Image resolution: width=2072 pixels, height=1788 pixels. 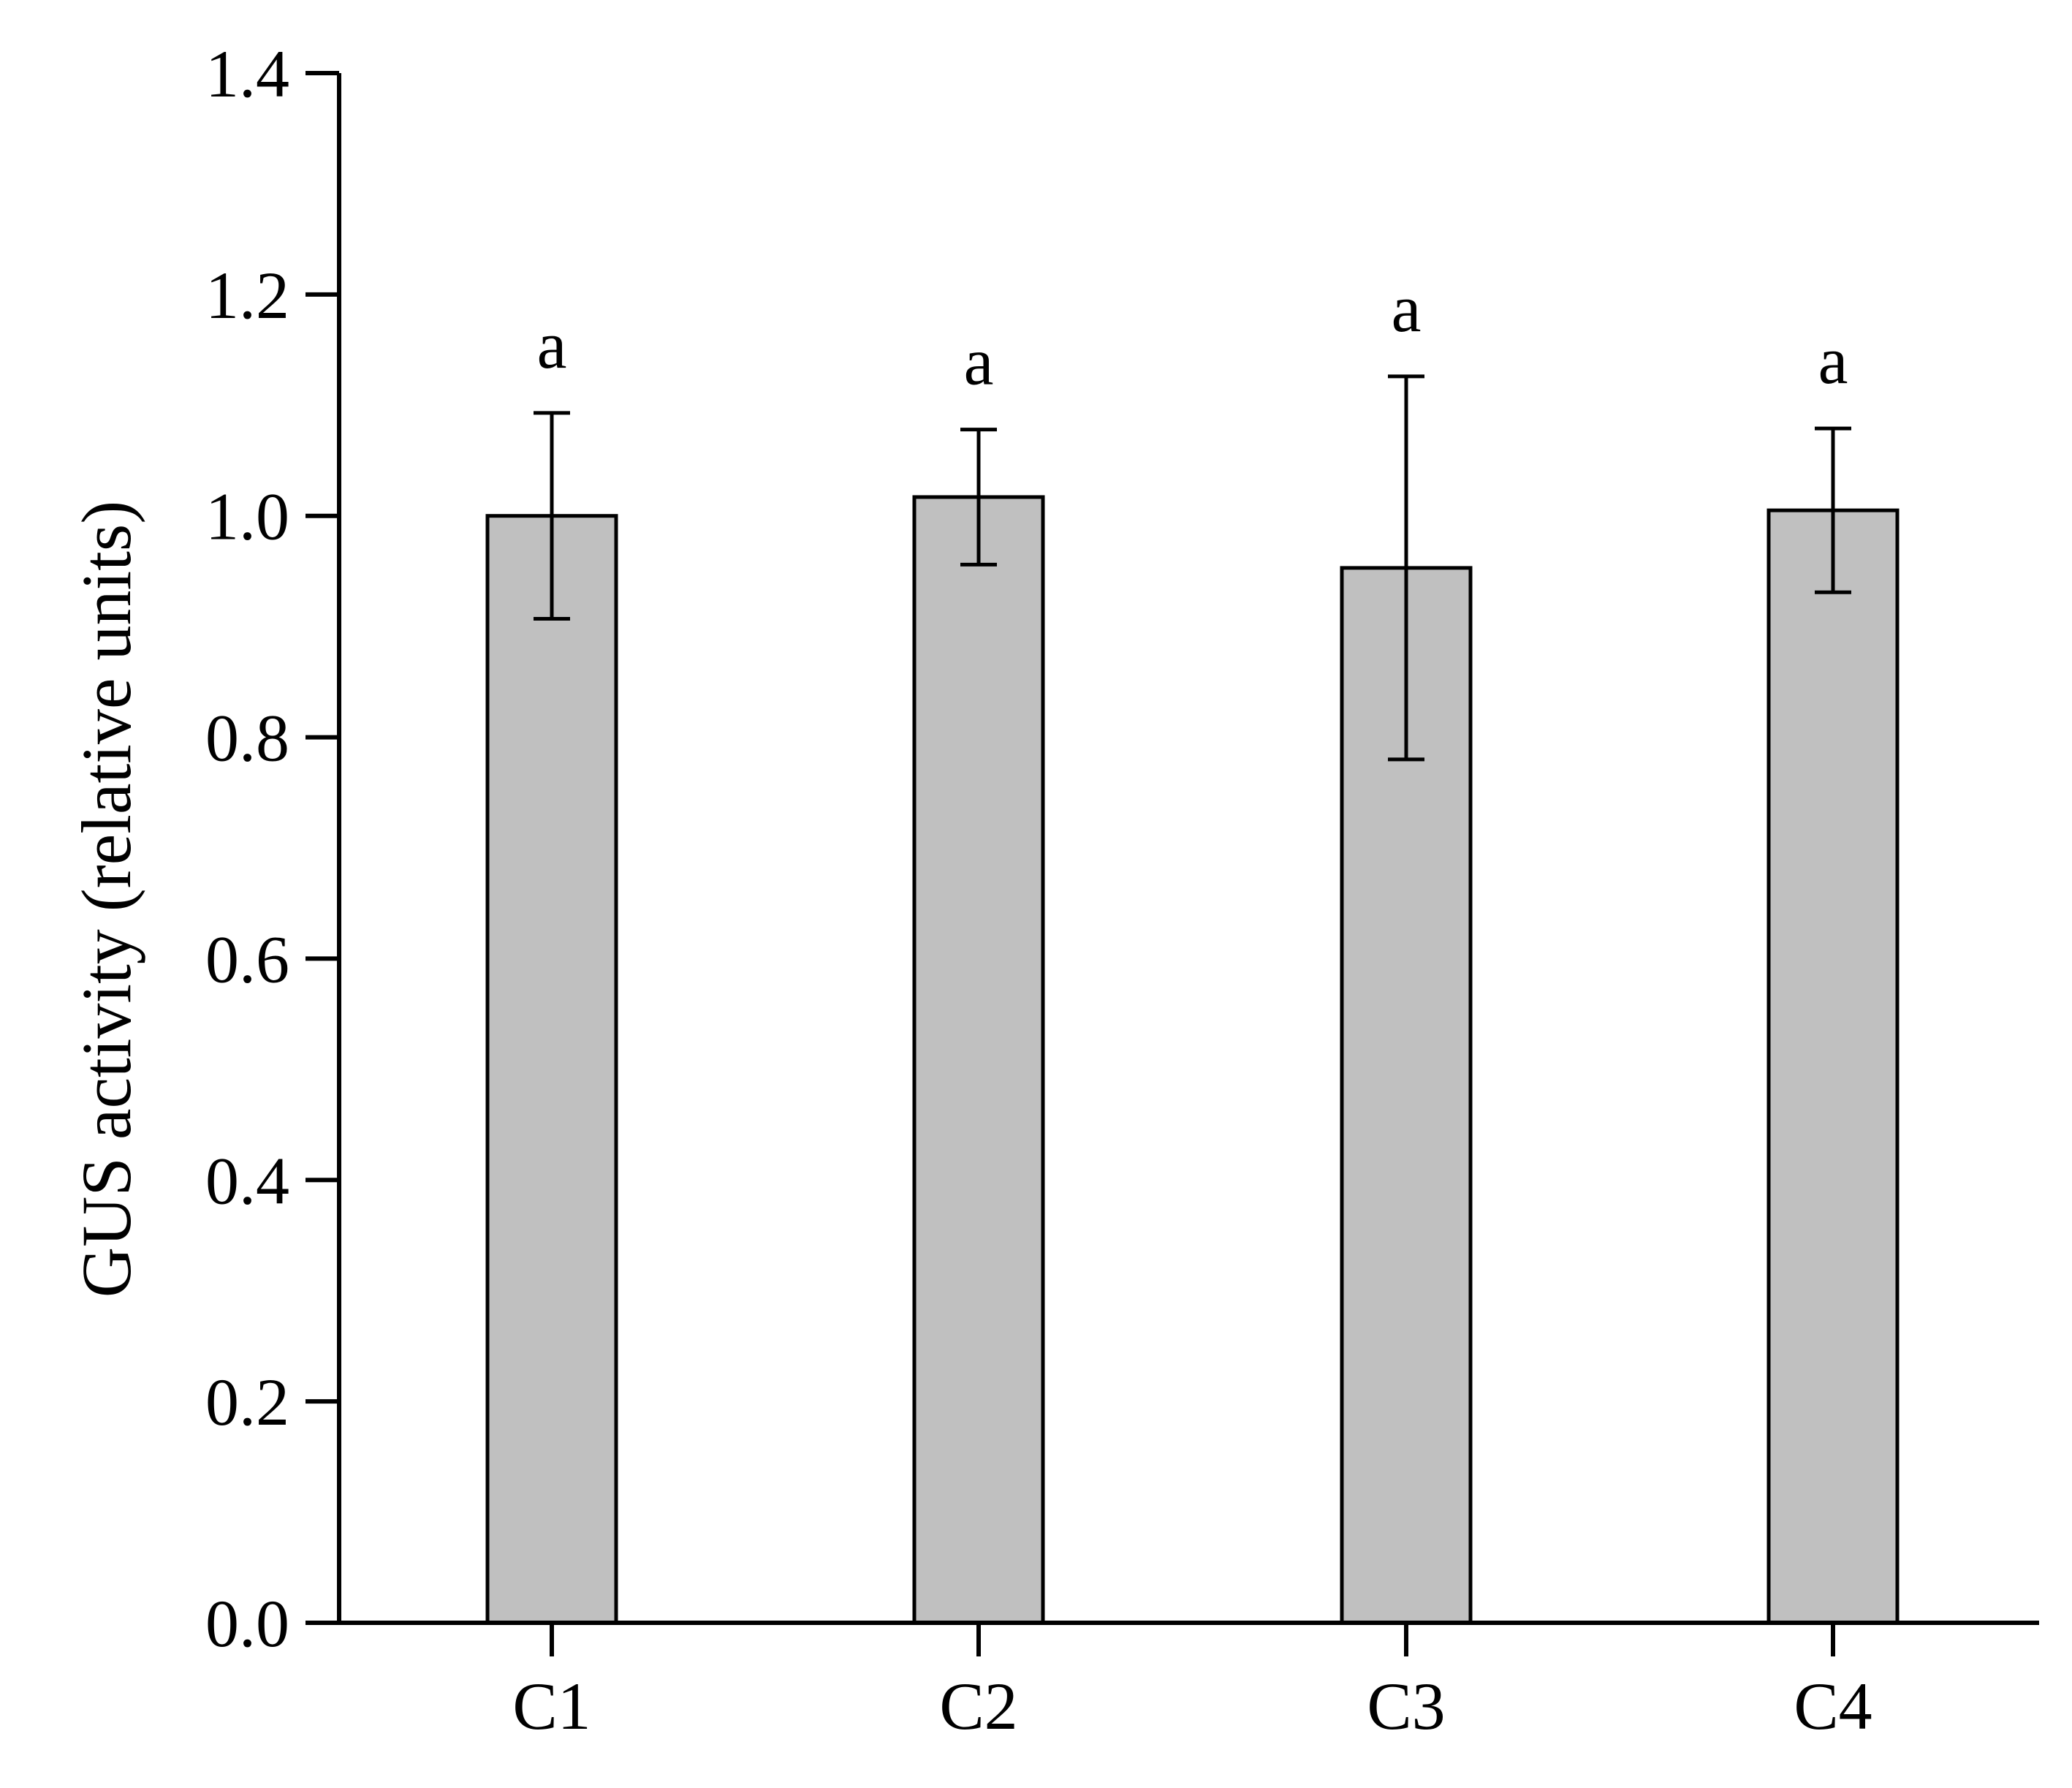 I want to click on error-bar-C2, so click(x=978, y=497).